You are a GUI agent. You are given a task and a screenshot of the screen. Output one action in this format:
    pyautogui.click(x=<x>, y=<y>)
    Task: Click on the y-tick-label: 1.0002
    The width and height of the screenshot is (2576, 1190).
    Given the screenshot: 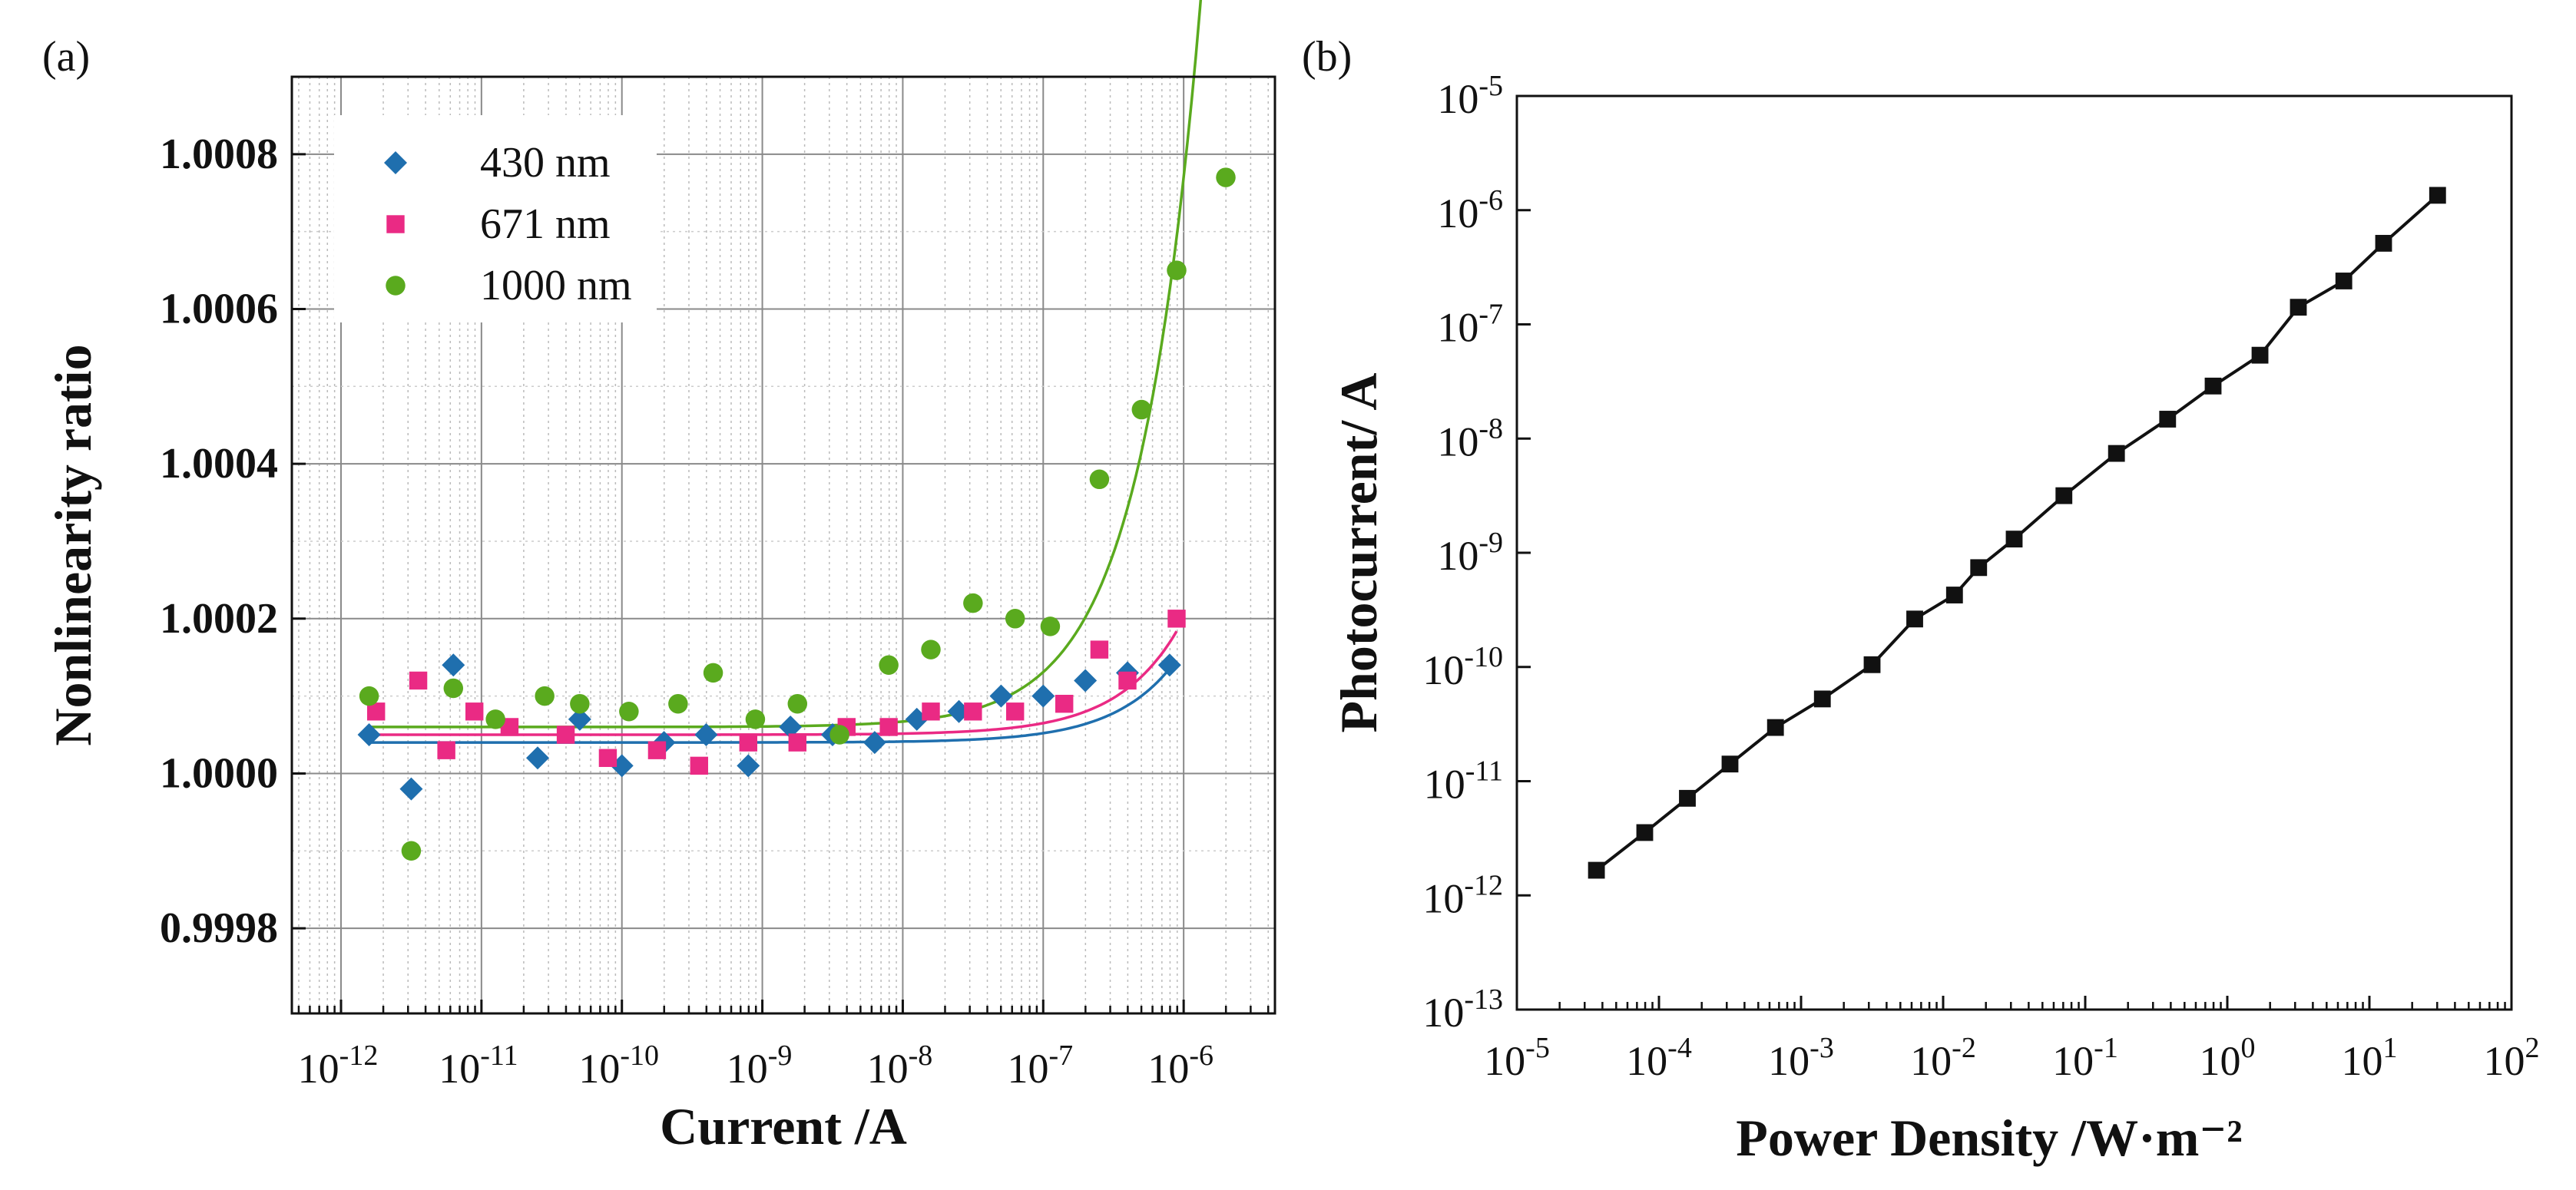 What is the action you would take?
    pyautogui.click(x=219, y=619)
    